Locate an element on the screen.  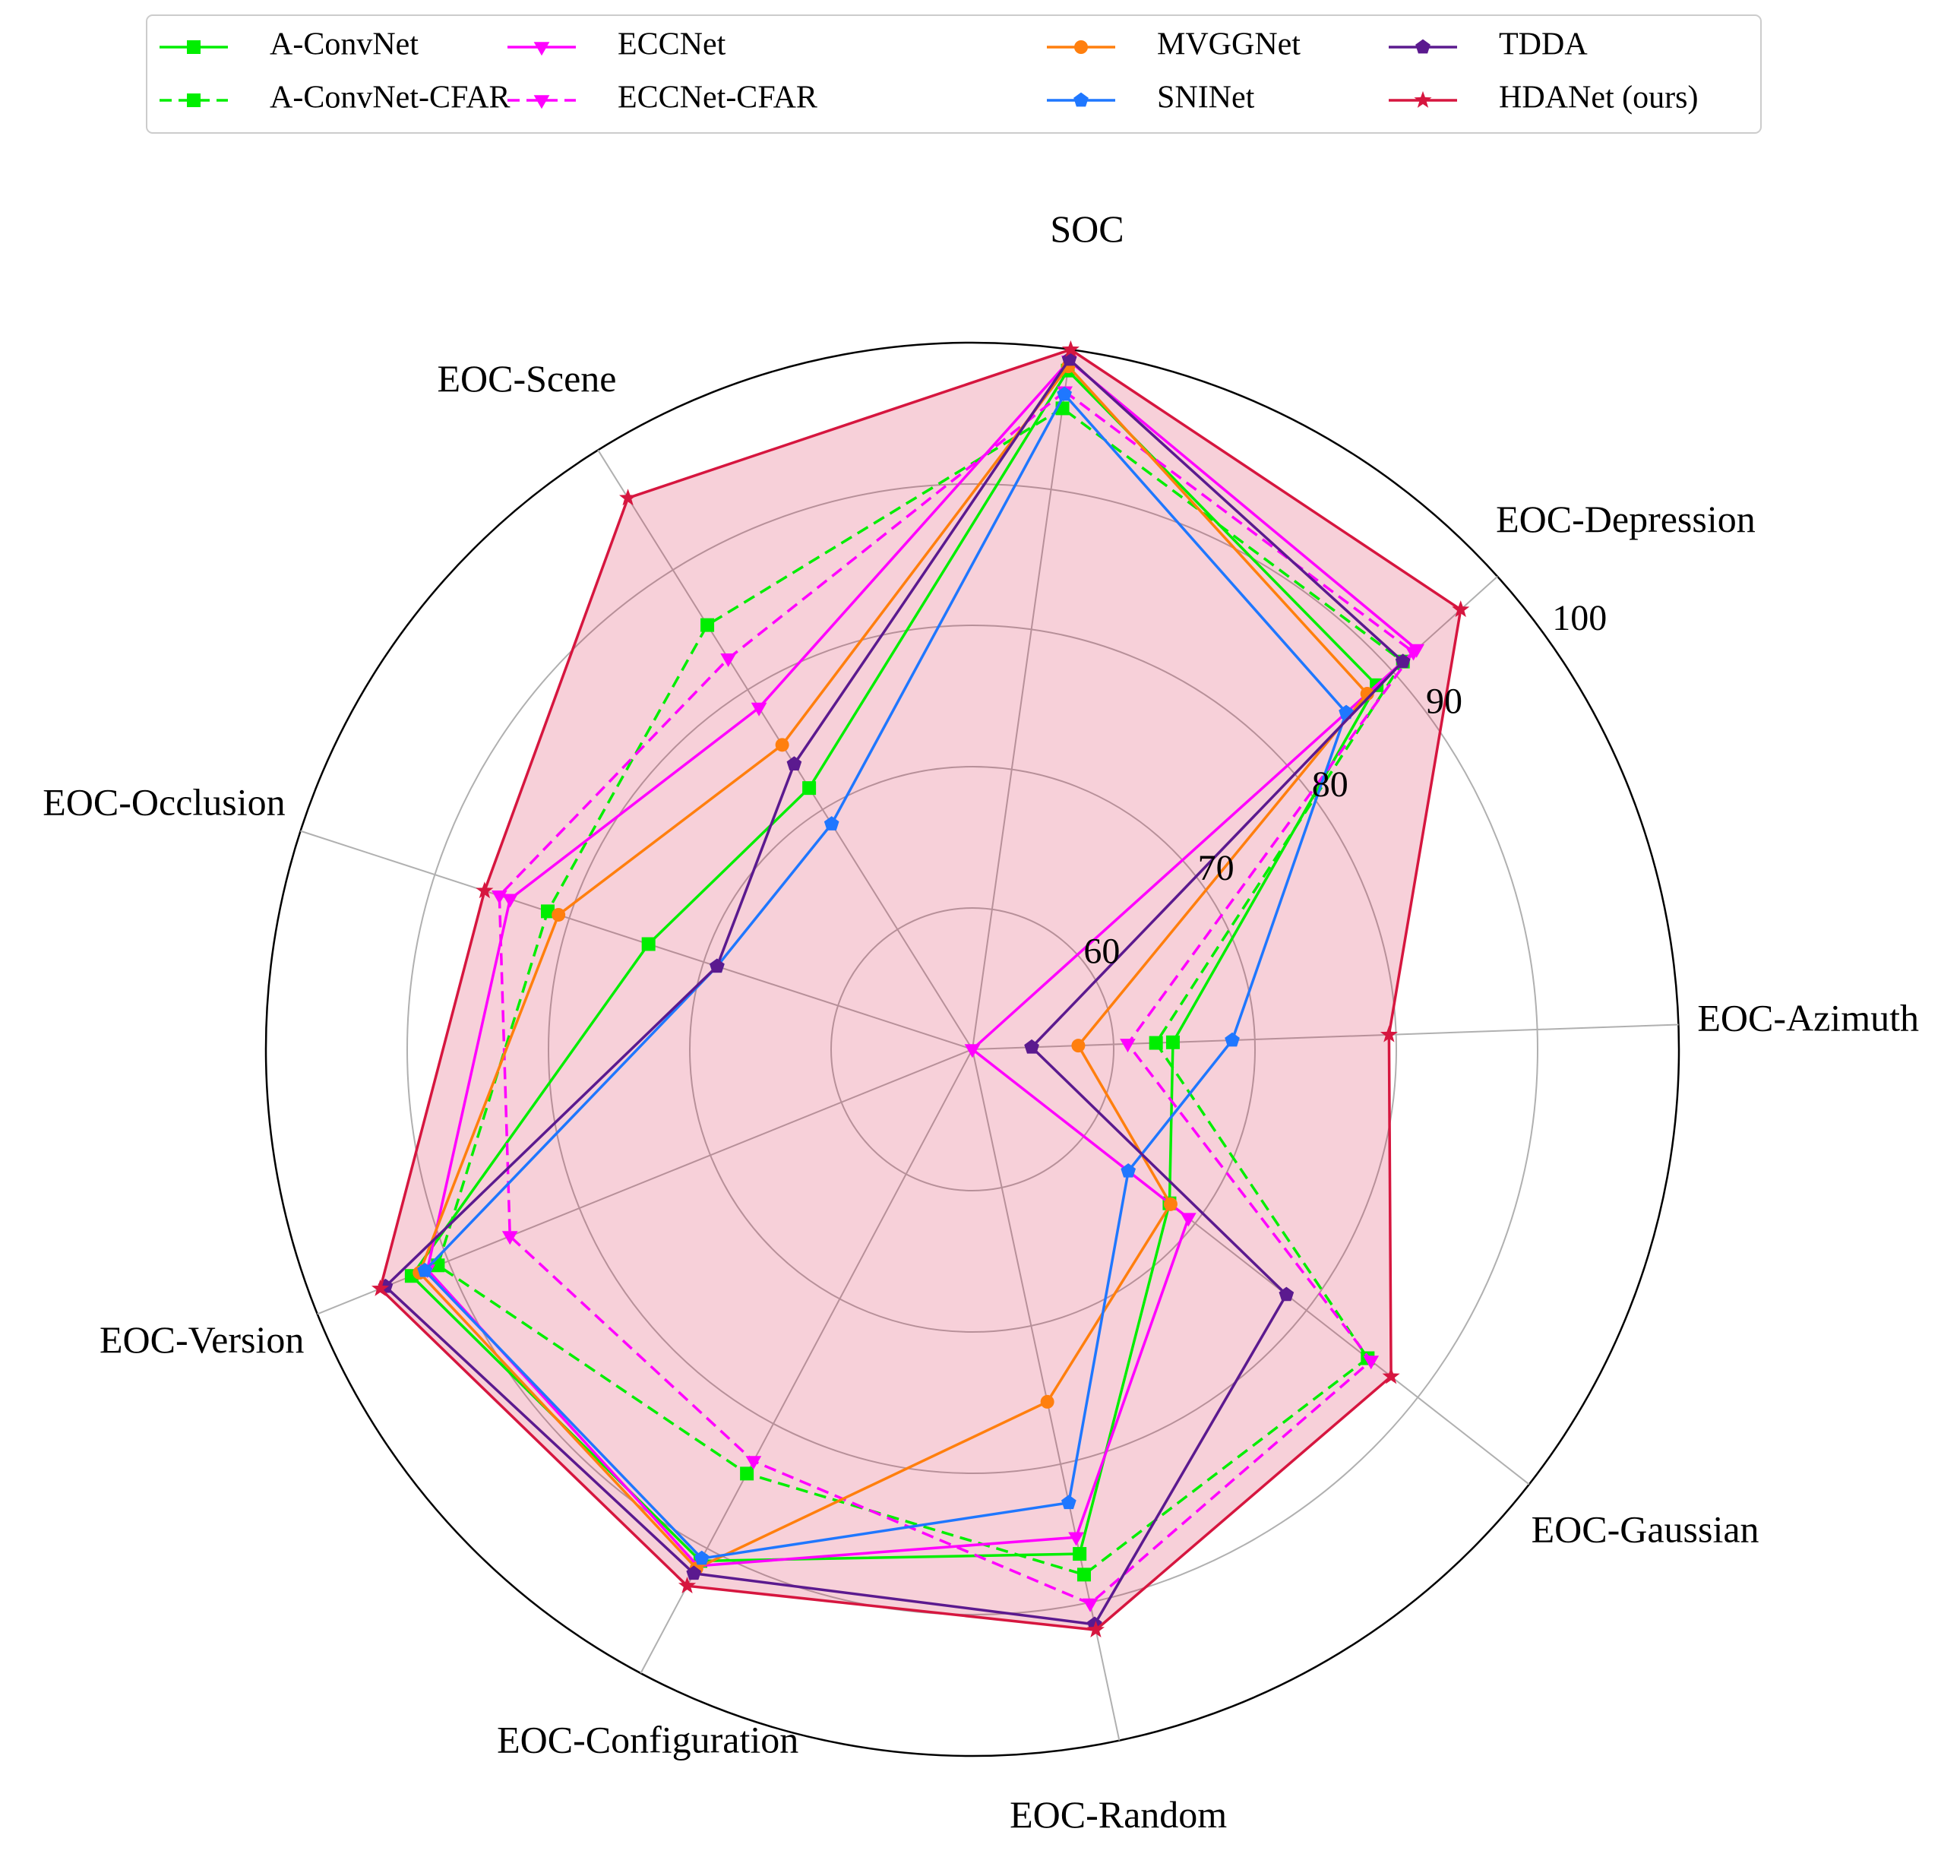
point-hdanet-ours-eoc-depression is located at coordinates (1461, 609).